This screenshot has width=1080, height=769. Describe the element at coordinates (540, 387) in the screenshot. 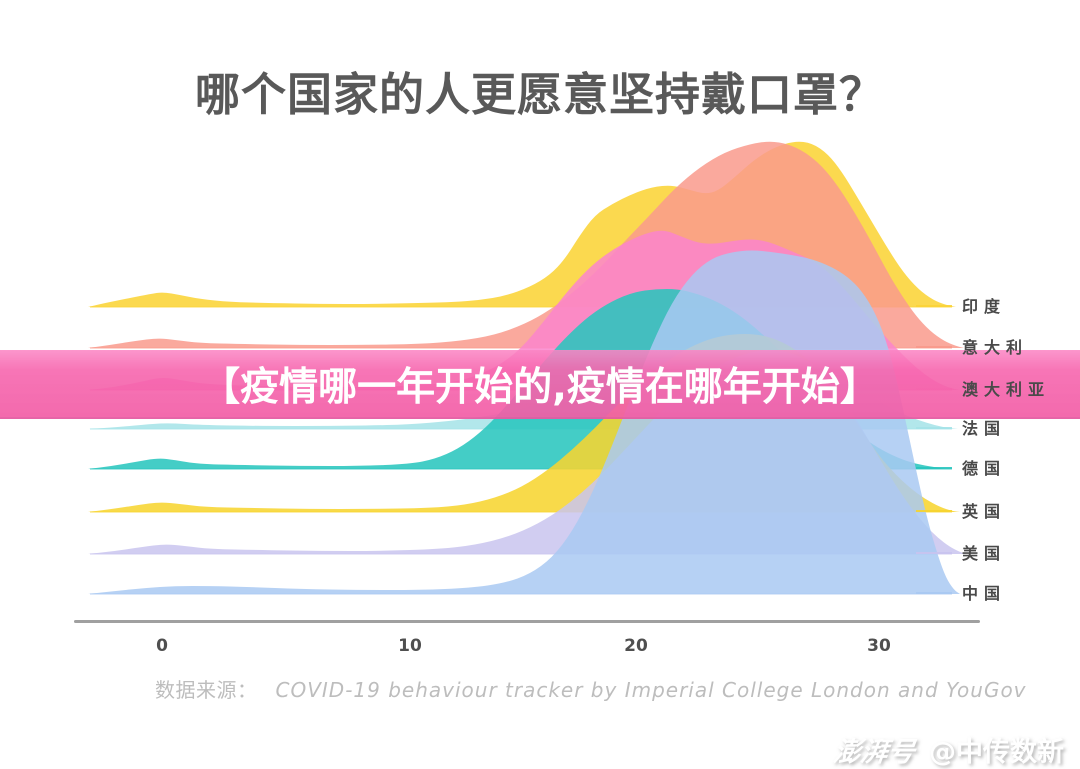

I see `promo-overlay-text: 【疫情哪一年开始的,疫情在哪年开始】` at that location.